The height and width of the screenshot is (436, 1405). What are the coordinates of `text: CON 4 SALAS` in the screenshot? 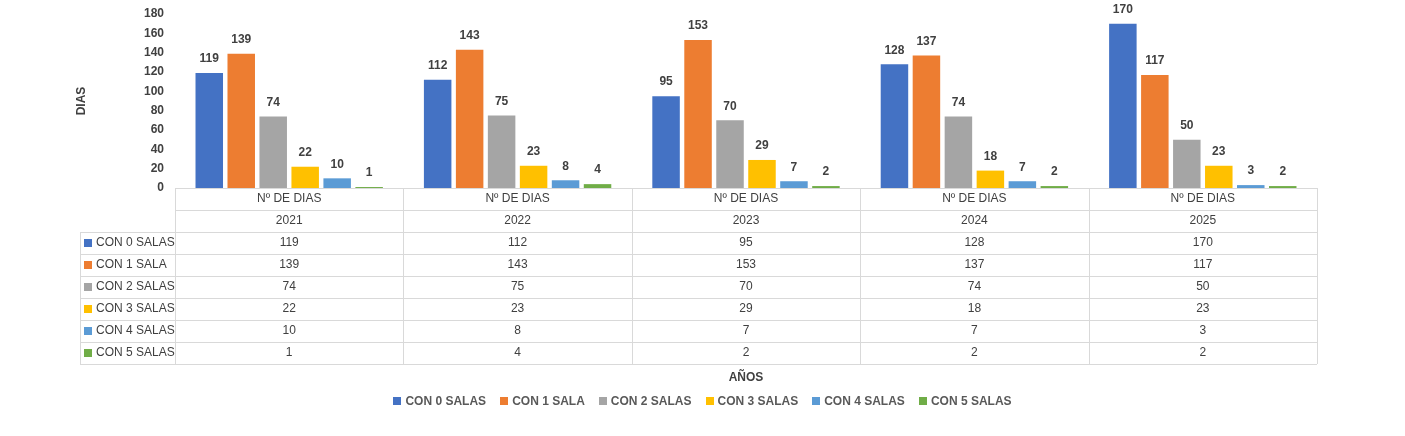 It's located at (864, 401).